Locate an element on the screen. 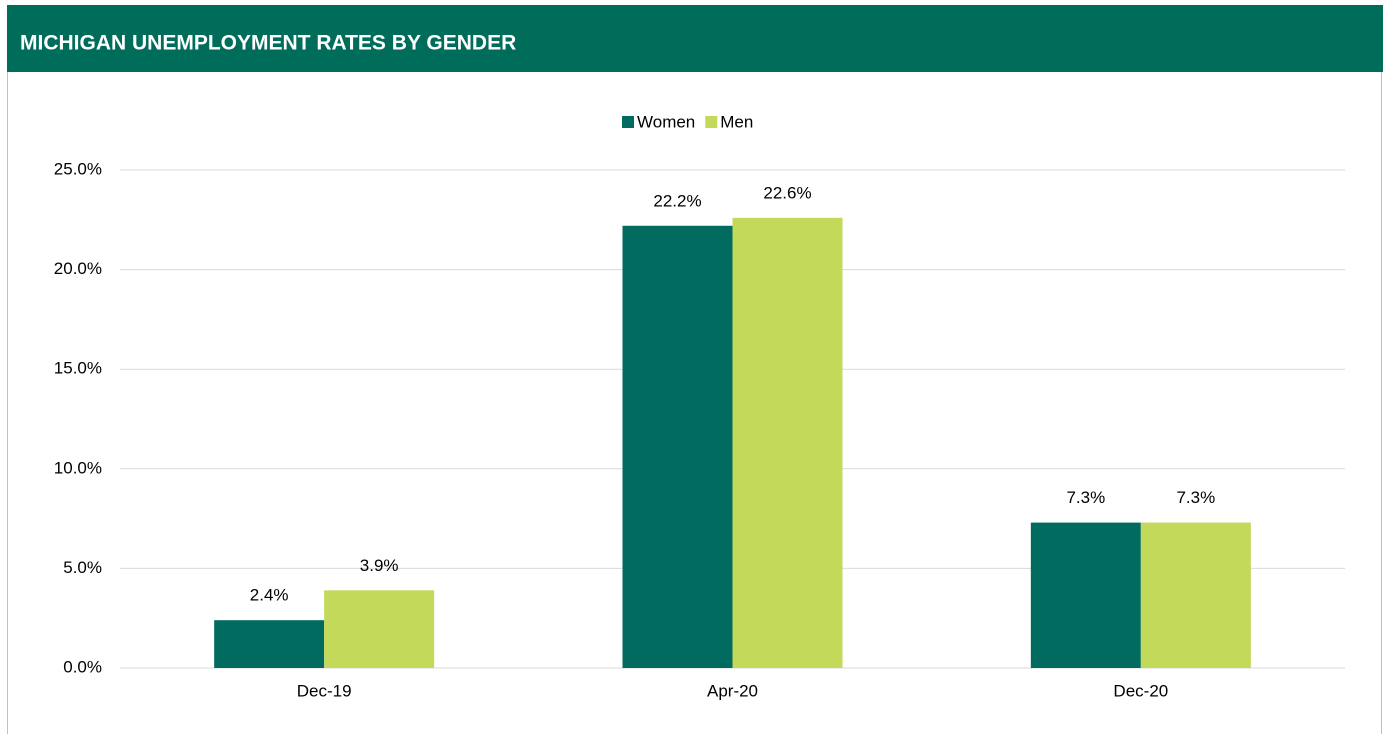 The height and width of the screenshot is (734, 1383). value-label: 3.9% is located at coordinates (379, 565).